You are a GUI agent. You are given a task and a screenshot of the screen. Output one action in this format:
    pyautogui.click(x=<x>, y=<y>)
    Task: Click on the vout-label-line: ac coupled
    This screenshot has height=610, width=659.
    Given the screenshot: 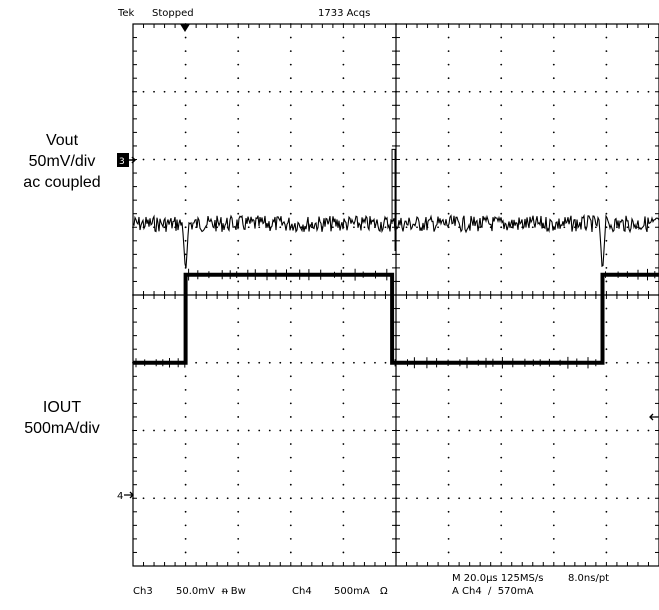 What is the action you would take?
    pyautogui.click(x=62, y=182)
    